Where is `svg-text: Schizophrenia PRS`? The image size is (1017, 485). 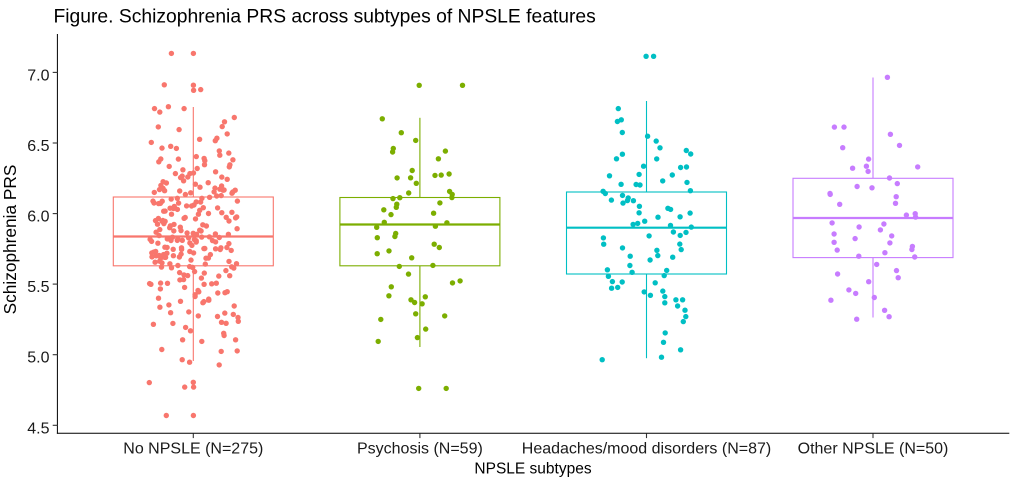 svg-text: Schizophrenia PRS is located at coordinates (10, 240).